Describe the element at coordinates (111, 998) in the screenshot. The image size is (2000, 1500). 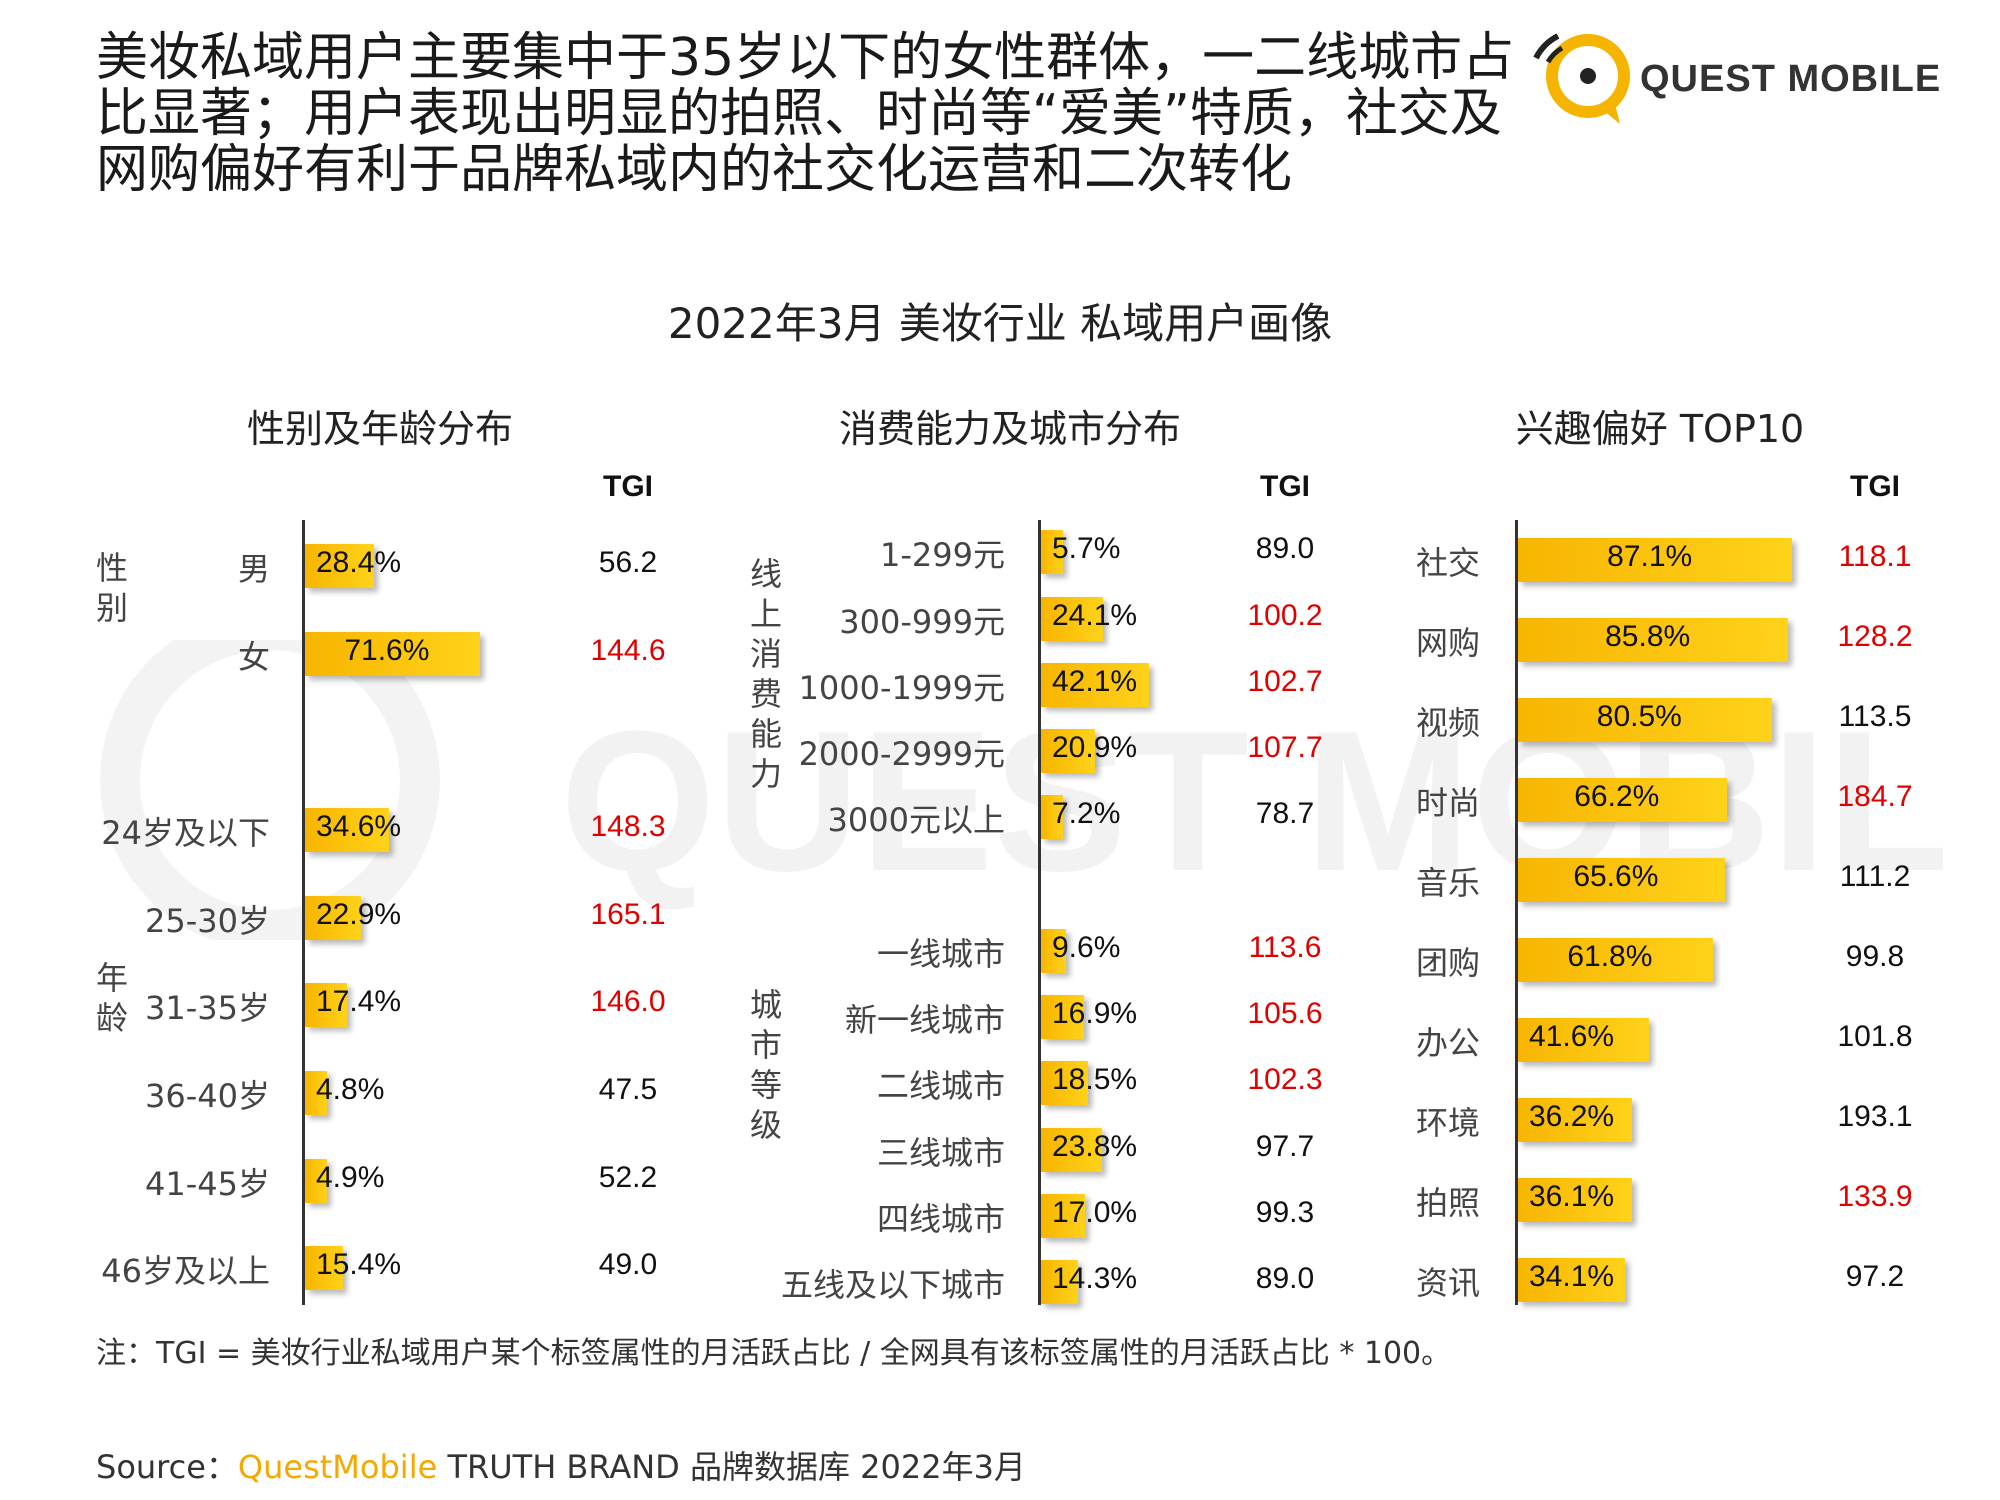
I see `group-label: 年龄` at that location.